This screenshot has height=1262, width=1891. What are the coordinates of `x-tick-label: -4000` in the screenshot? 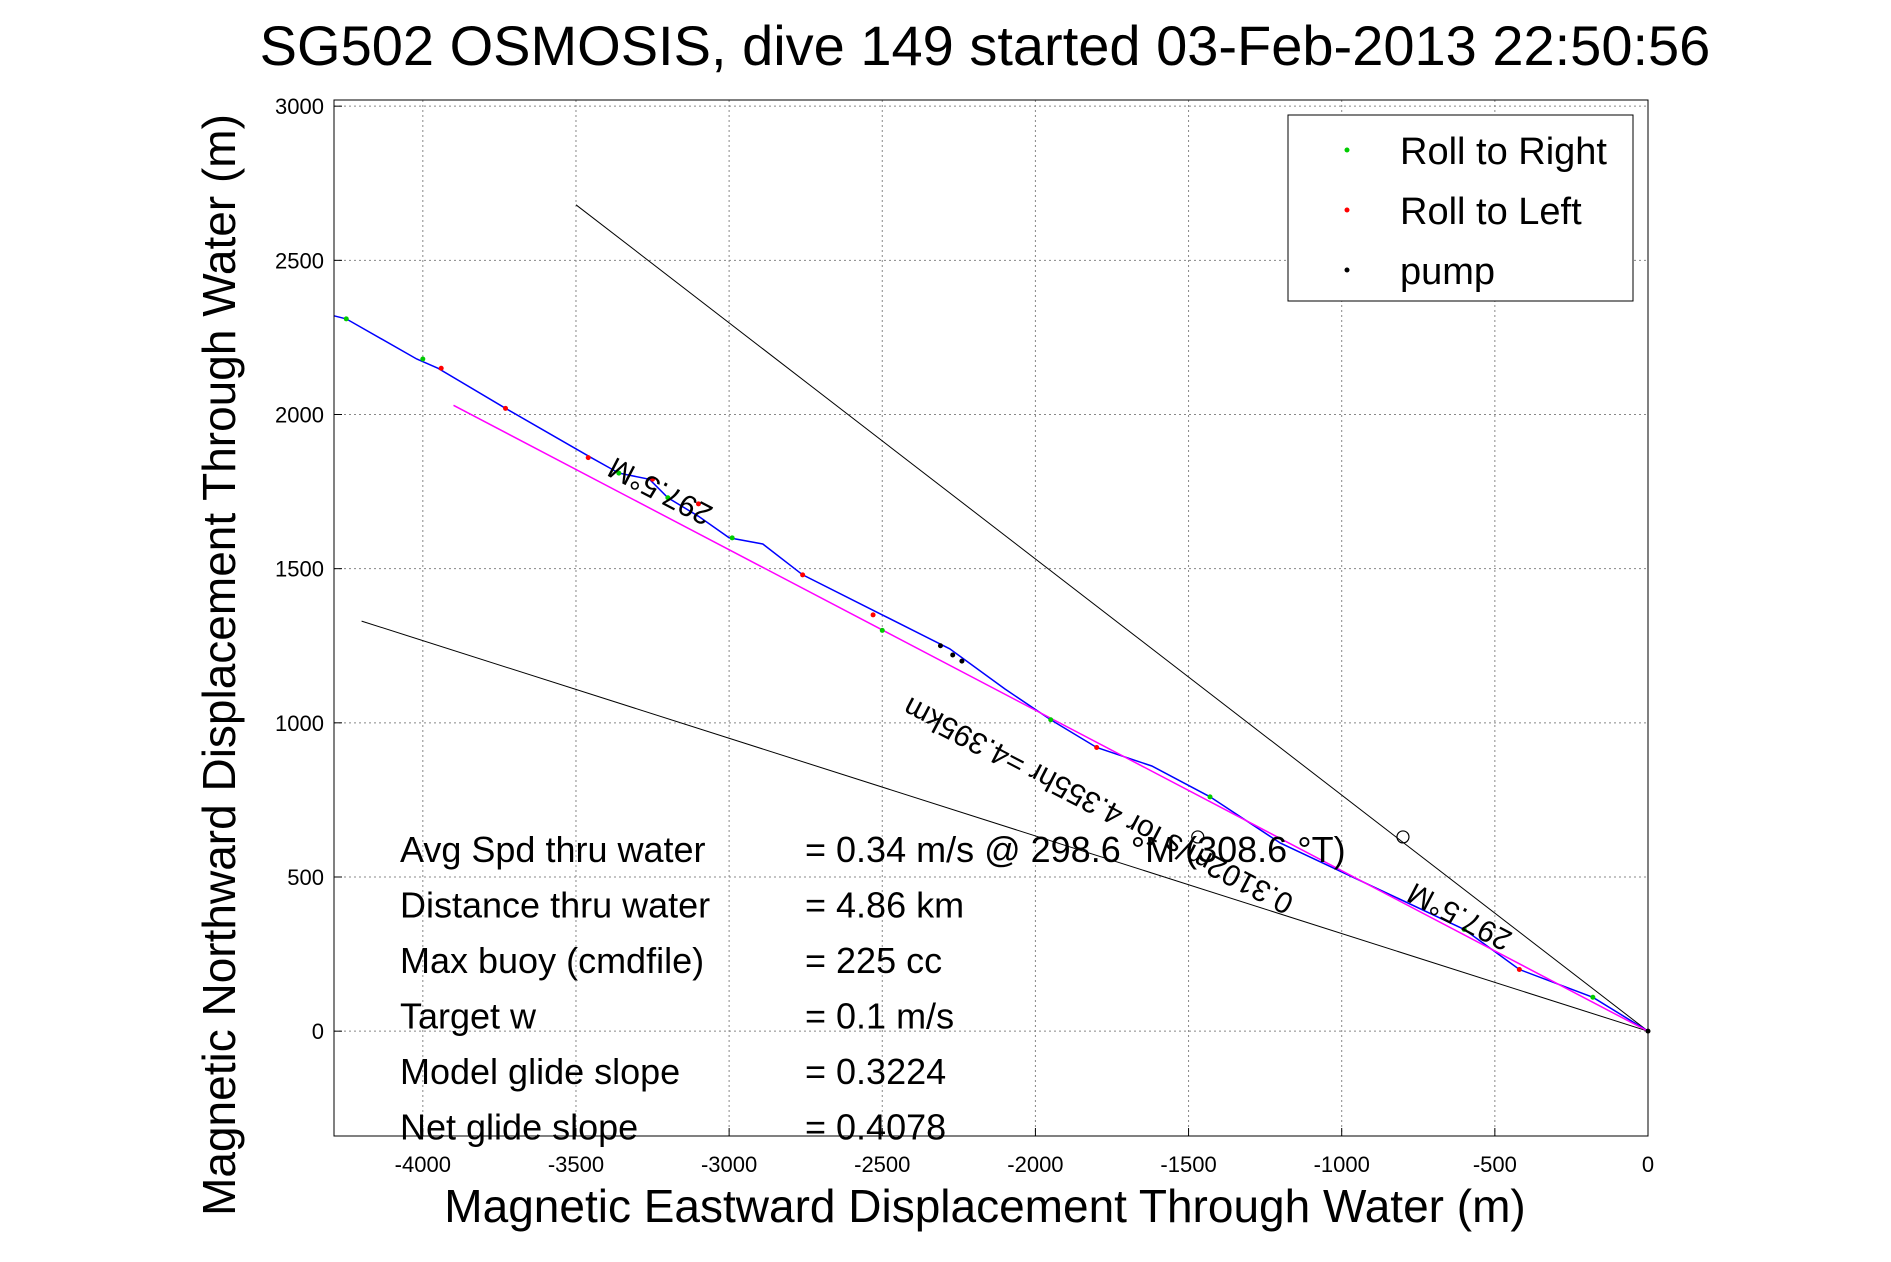 It's located at (423, 1164).